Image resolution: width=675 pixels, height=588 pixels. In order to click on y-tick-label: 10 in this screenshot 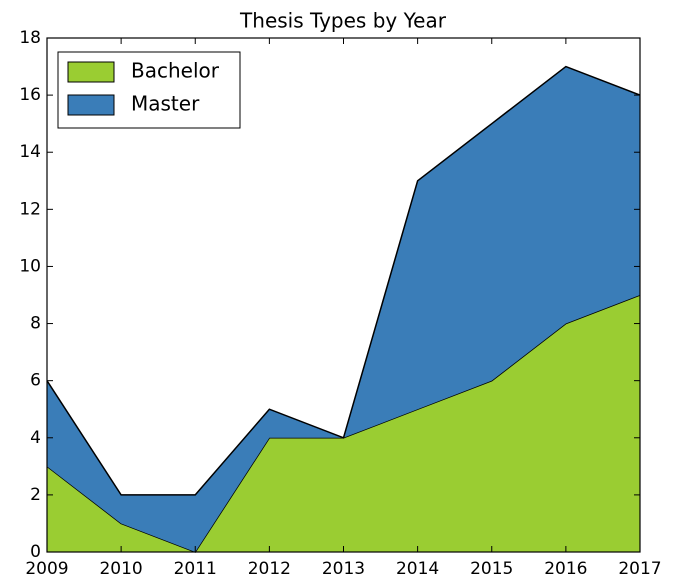, I will do `click(30, 266)`.